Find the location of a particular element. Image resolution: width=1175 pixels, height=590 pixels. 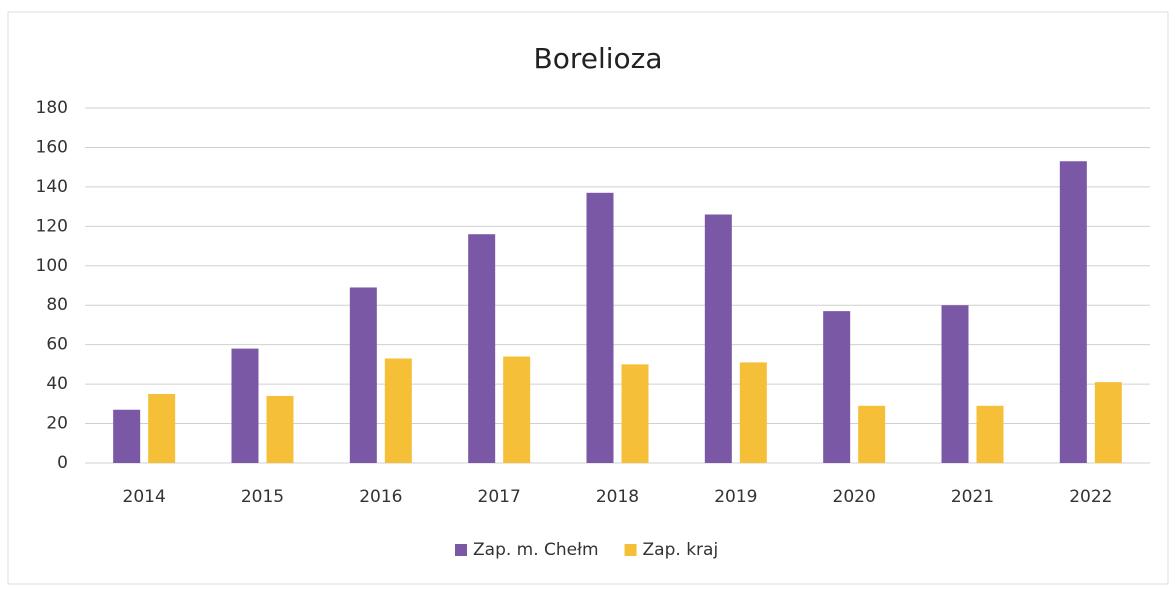

y-tick-label: 80 is located at coordinates (57, 305).